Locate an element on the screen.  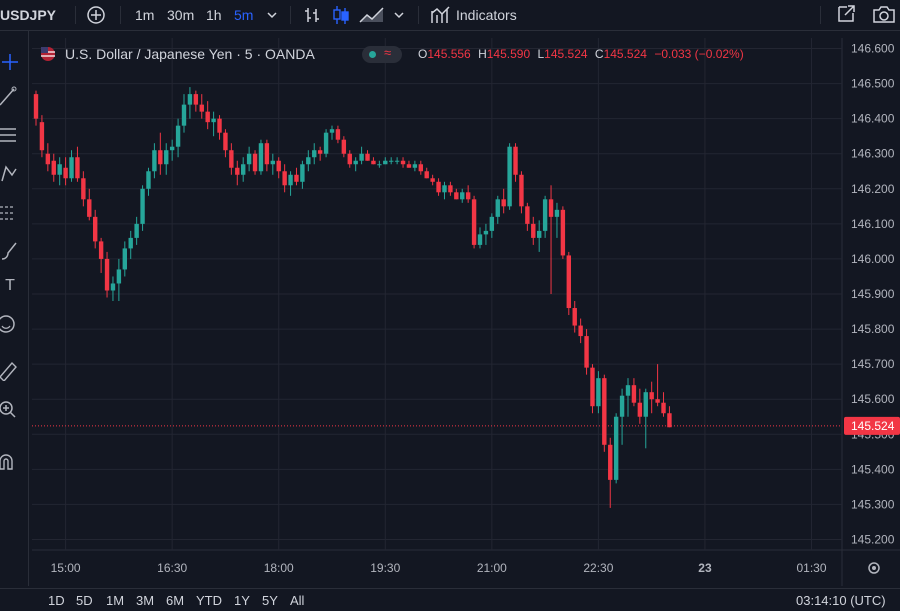
range-all: All is located at coordinates (297, 600).